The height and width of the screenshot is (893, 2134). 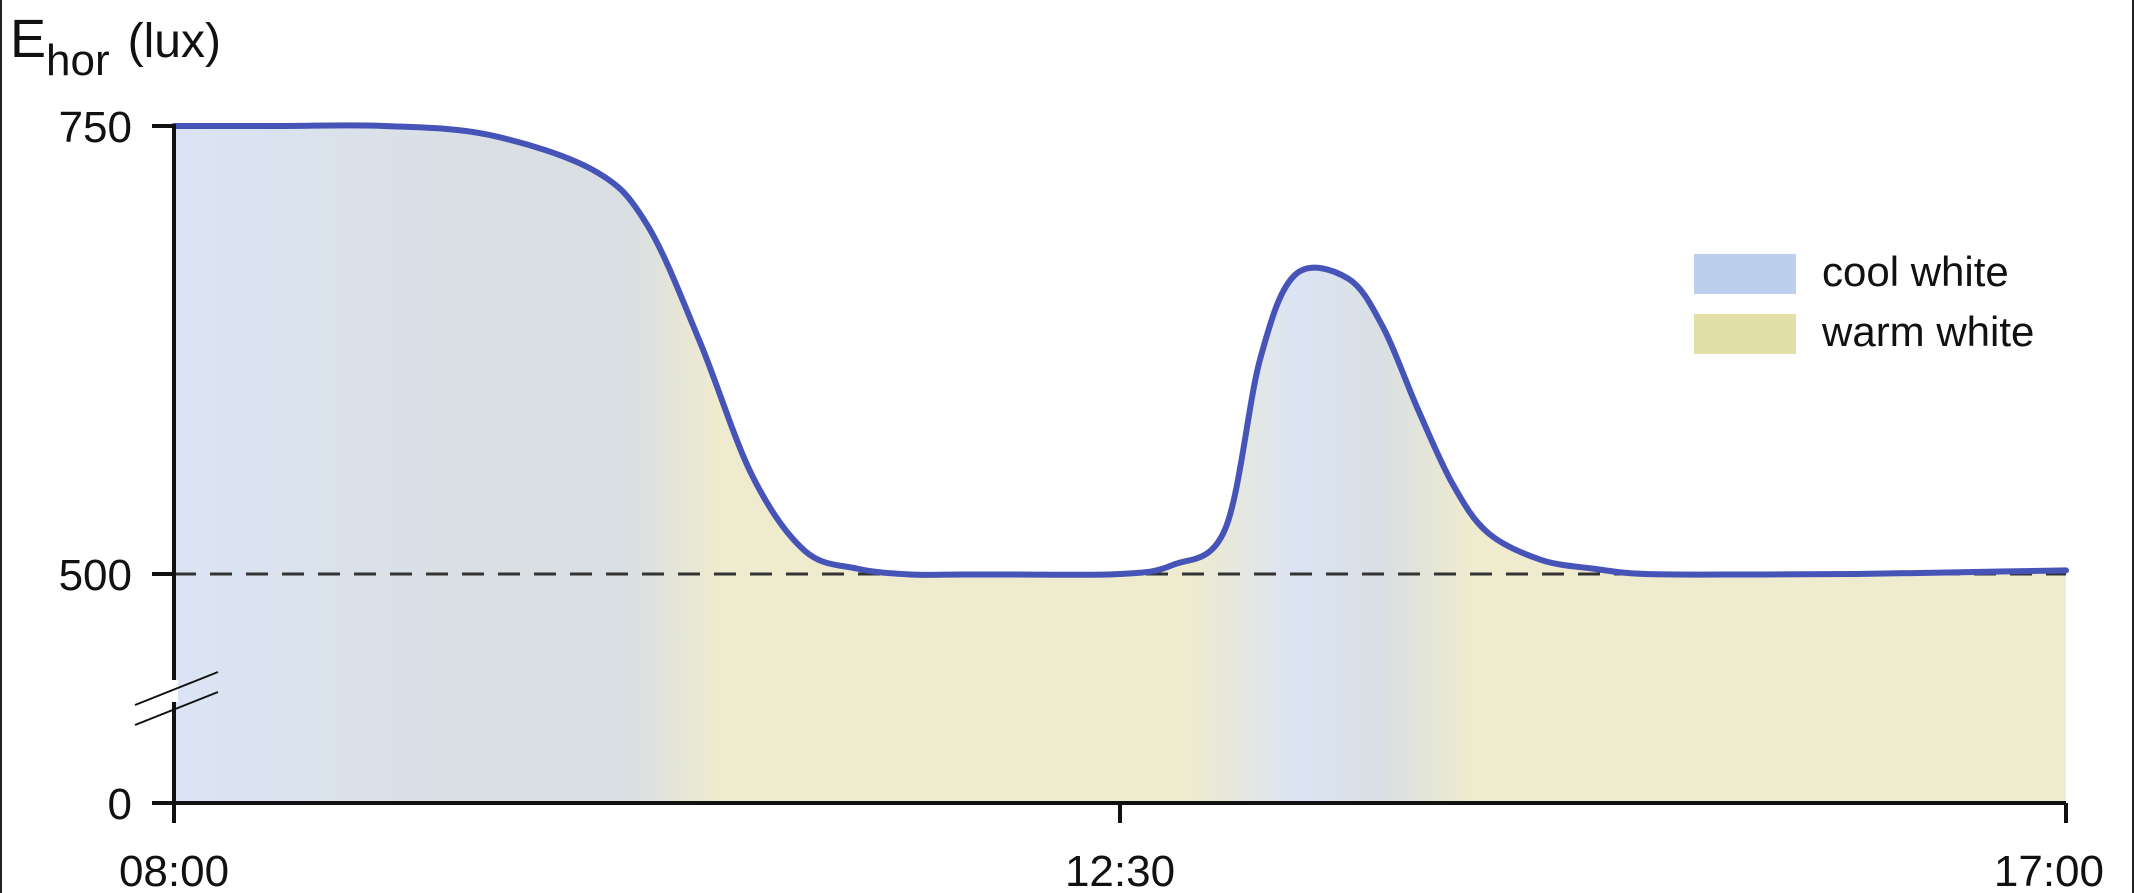 I want to click on axis-break-gap, so click(x=174, y=691).